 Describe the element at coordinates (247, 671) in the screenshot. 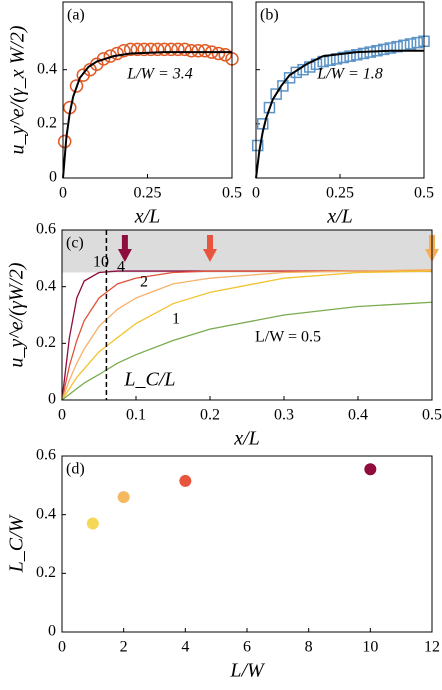

I see `x-axis-label: L/W` at that location.